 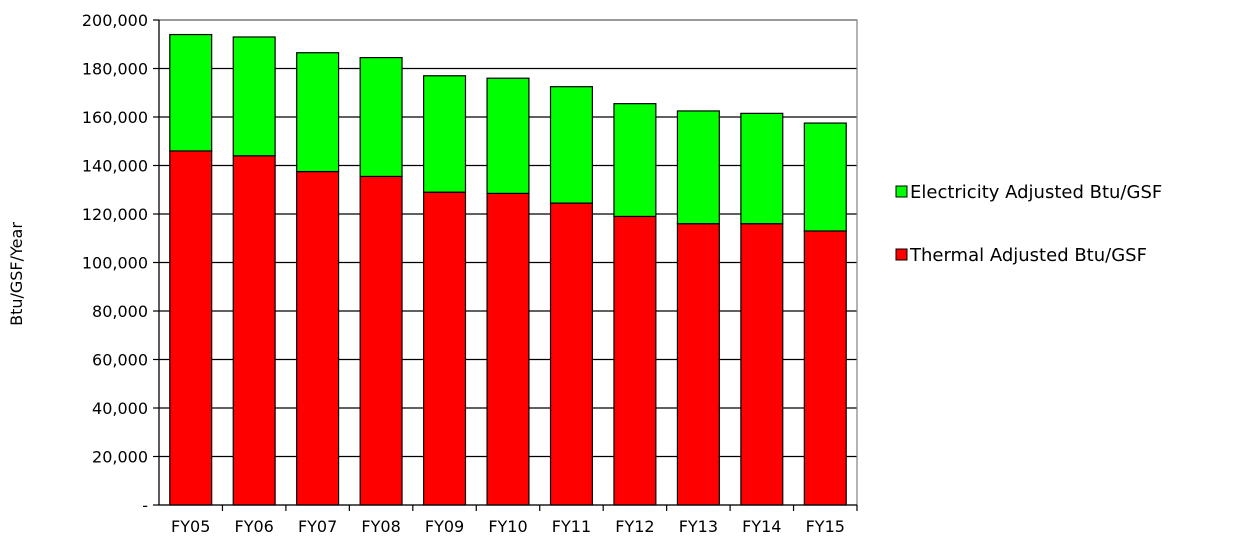 What do you see at coordinates (317, 526) in the screenshot?
I see `x-tick-label: FY07` at bounding box center [317, 526].